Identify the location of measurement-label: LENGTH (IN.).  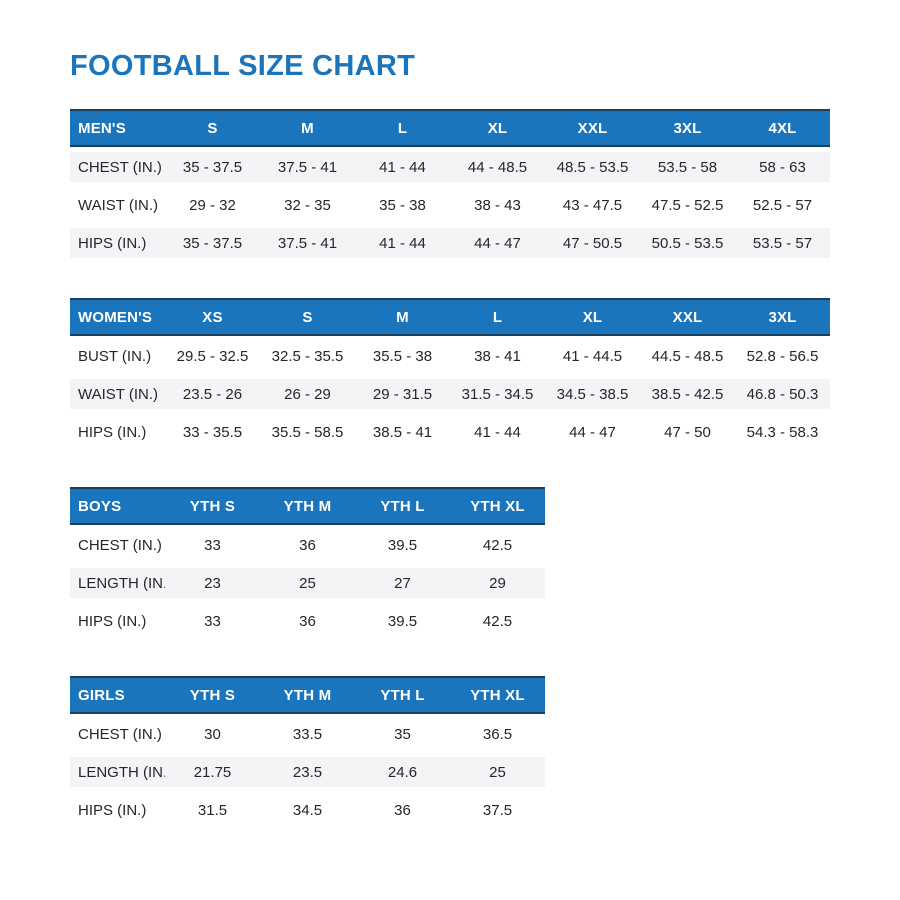
(121, 772).